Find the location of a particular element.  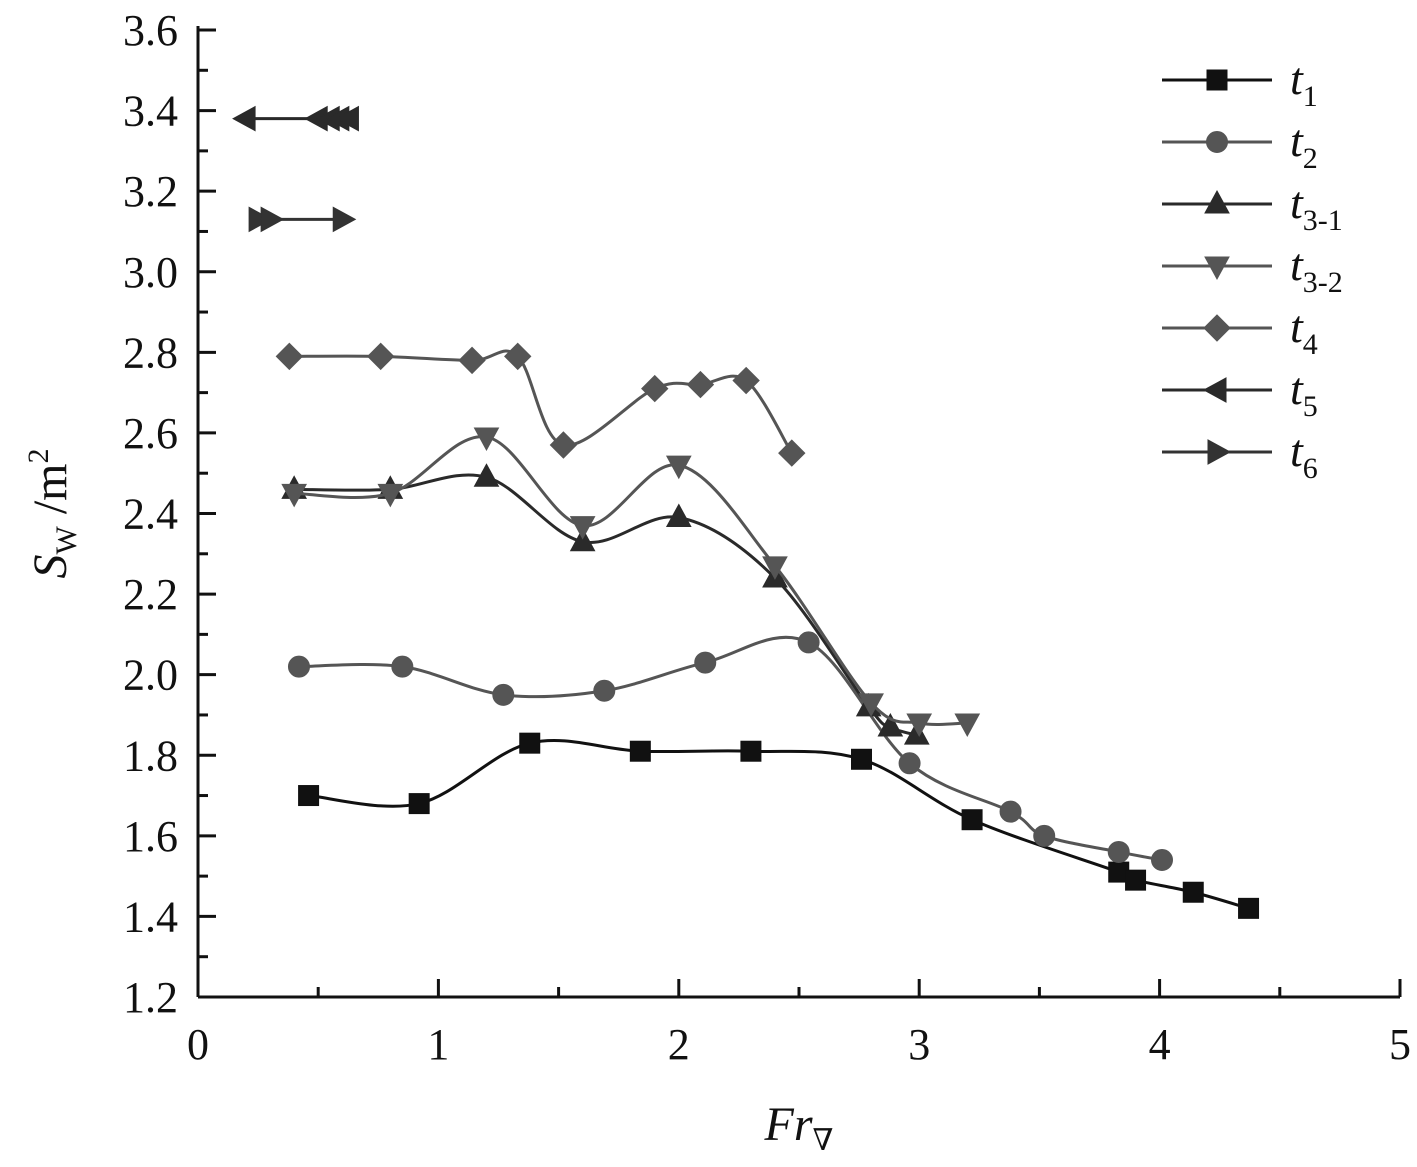

x-tick-label-5: 5 is located at coordinates (1400, 1044).